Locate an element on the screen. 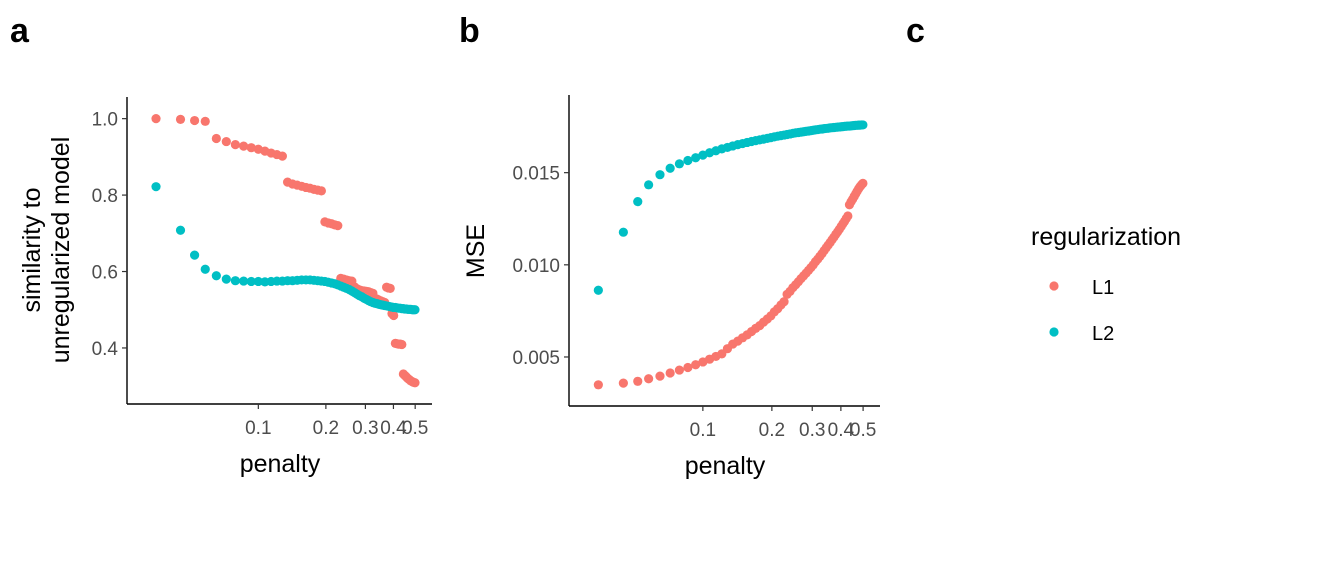  panel-a-y-tick-label: 0.4 is located at coordinates (105, 349).